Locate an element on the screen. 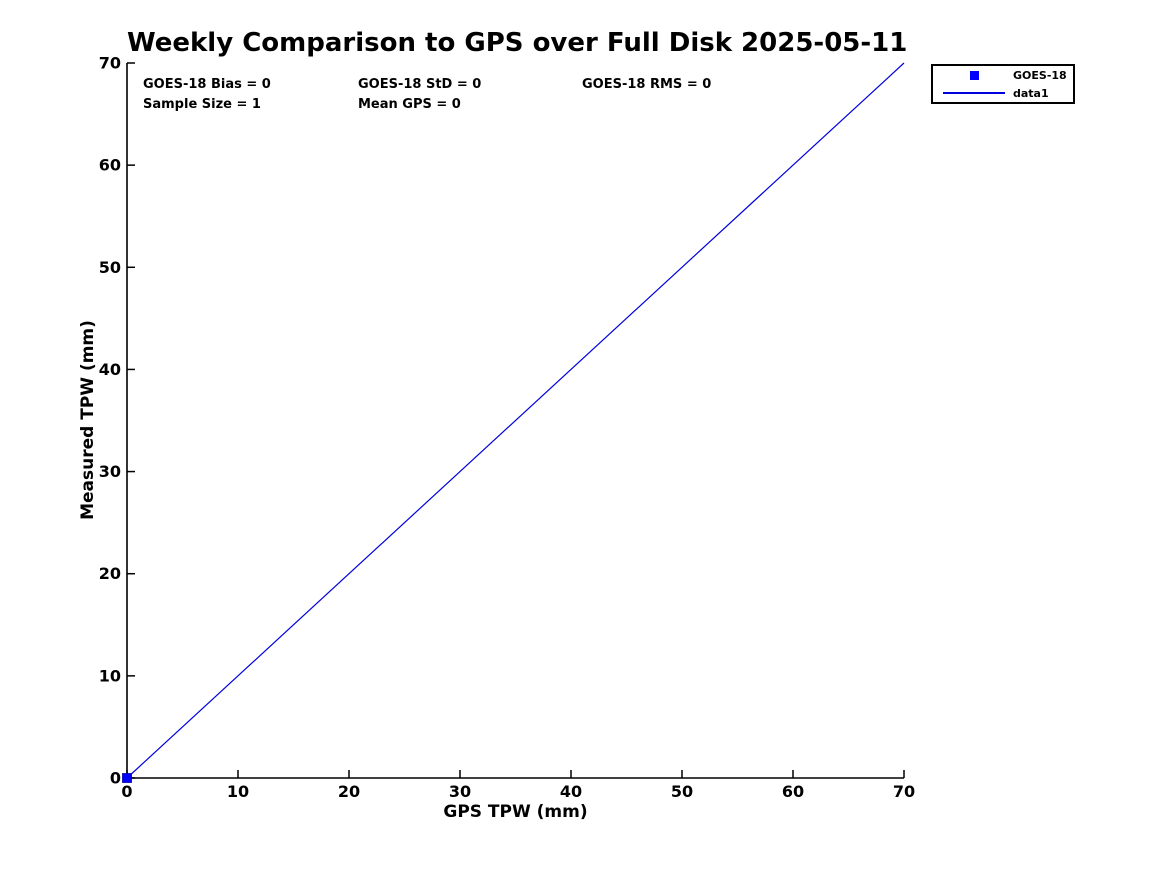  legend-entry-goes18: GOES-18 is located at coordinates (1003, 75).